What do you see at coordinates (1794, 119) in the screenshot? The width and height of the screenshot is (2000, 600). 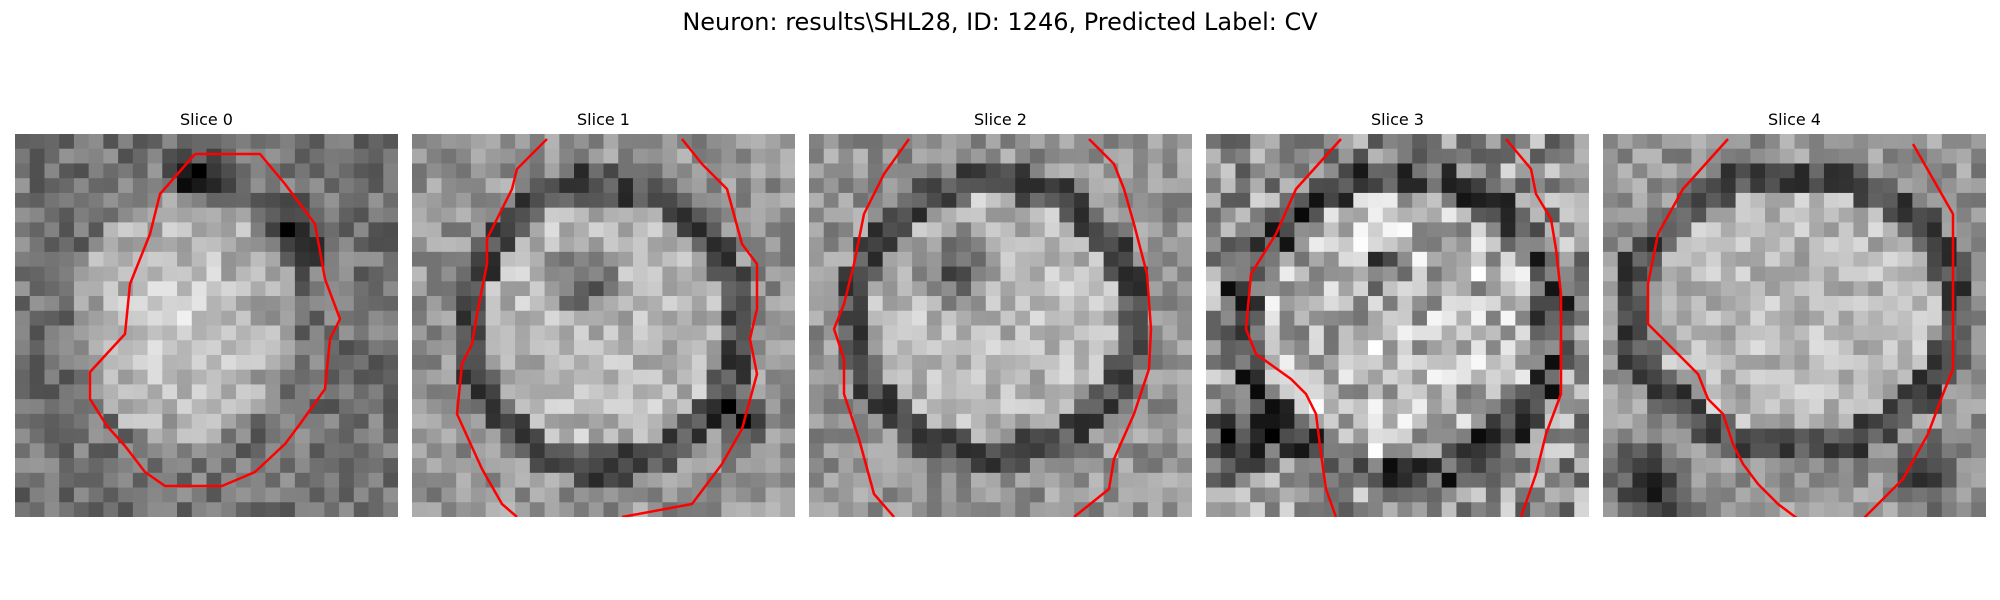 I see `slice-title: Slice 4` at bounding box center [1794, 119].